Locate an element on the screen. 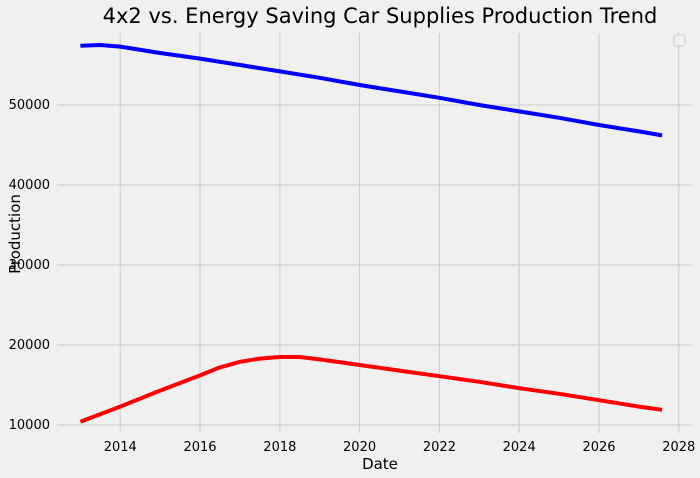  y-tick-label: 50000 is located at coordinates (29, 105).